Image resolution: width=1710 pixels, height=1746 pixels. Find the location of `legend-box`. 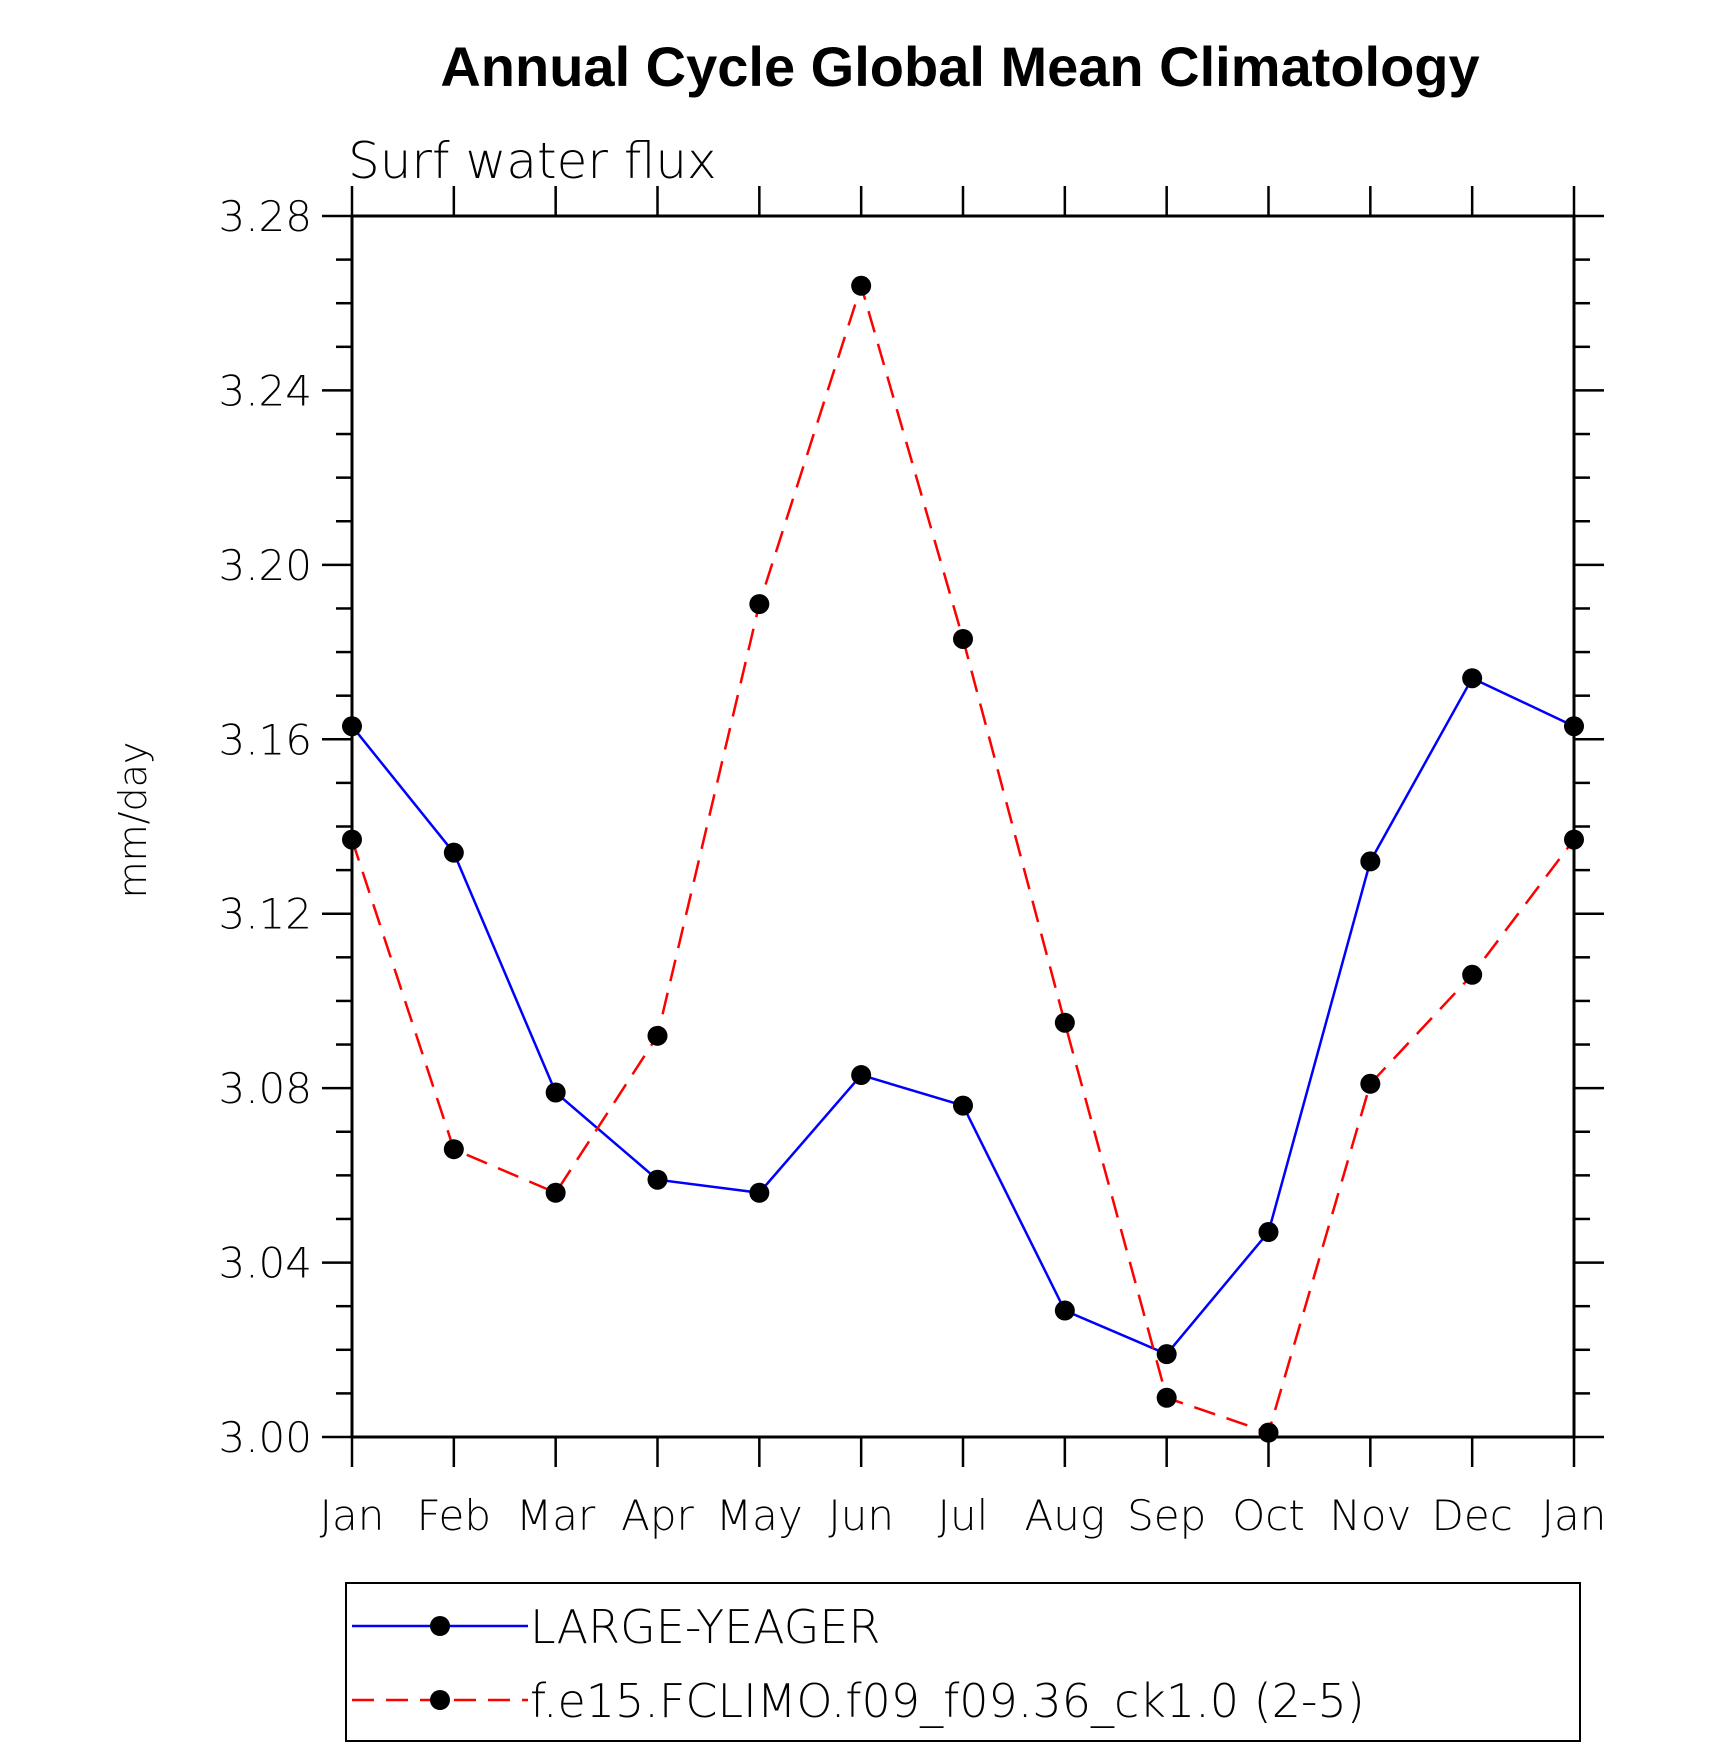

legend-box is located at coordinates (963, 1662).